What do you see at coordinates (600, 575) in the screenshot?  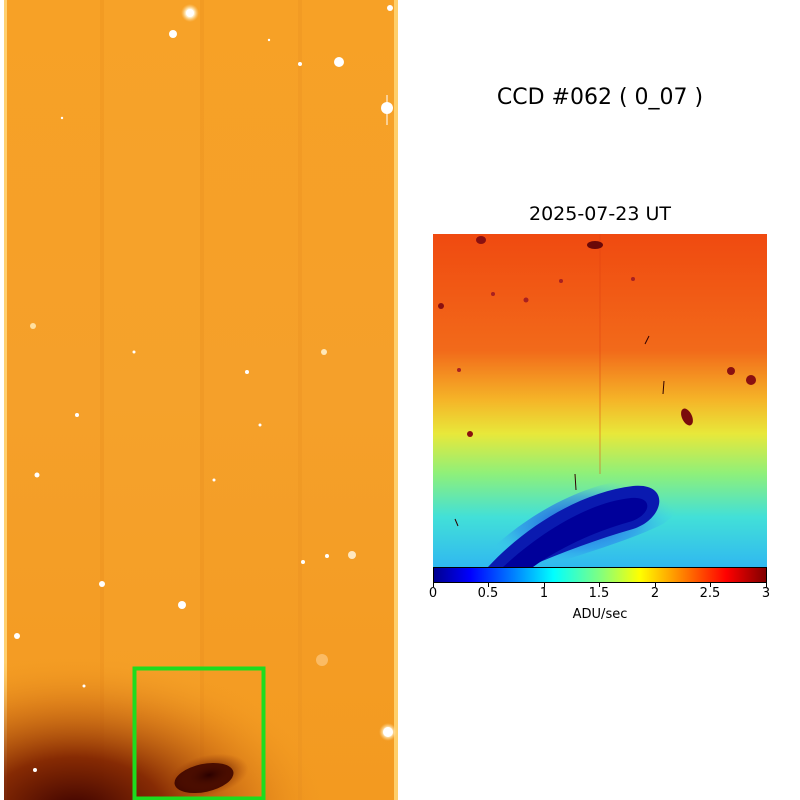 I see `colorbar` at bounding box center [600, 575].